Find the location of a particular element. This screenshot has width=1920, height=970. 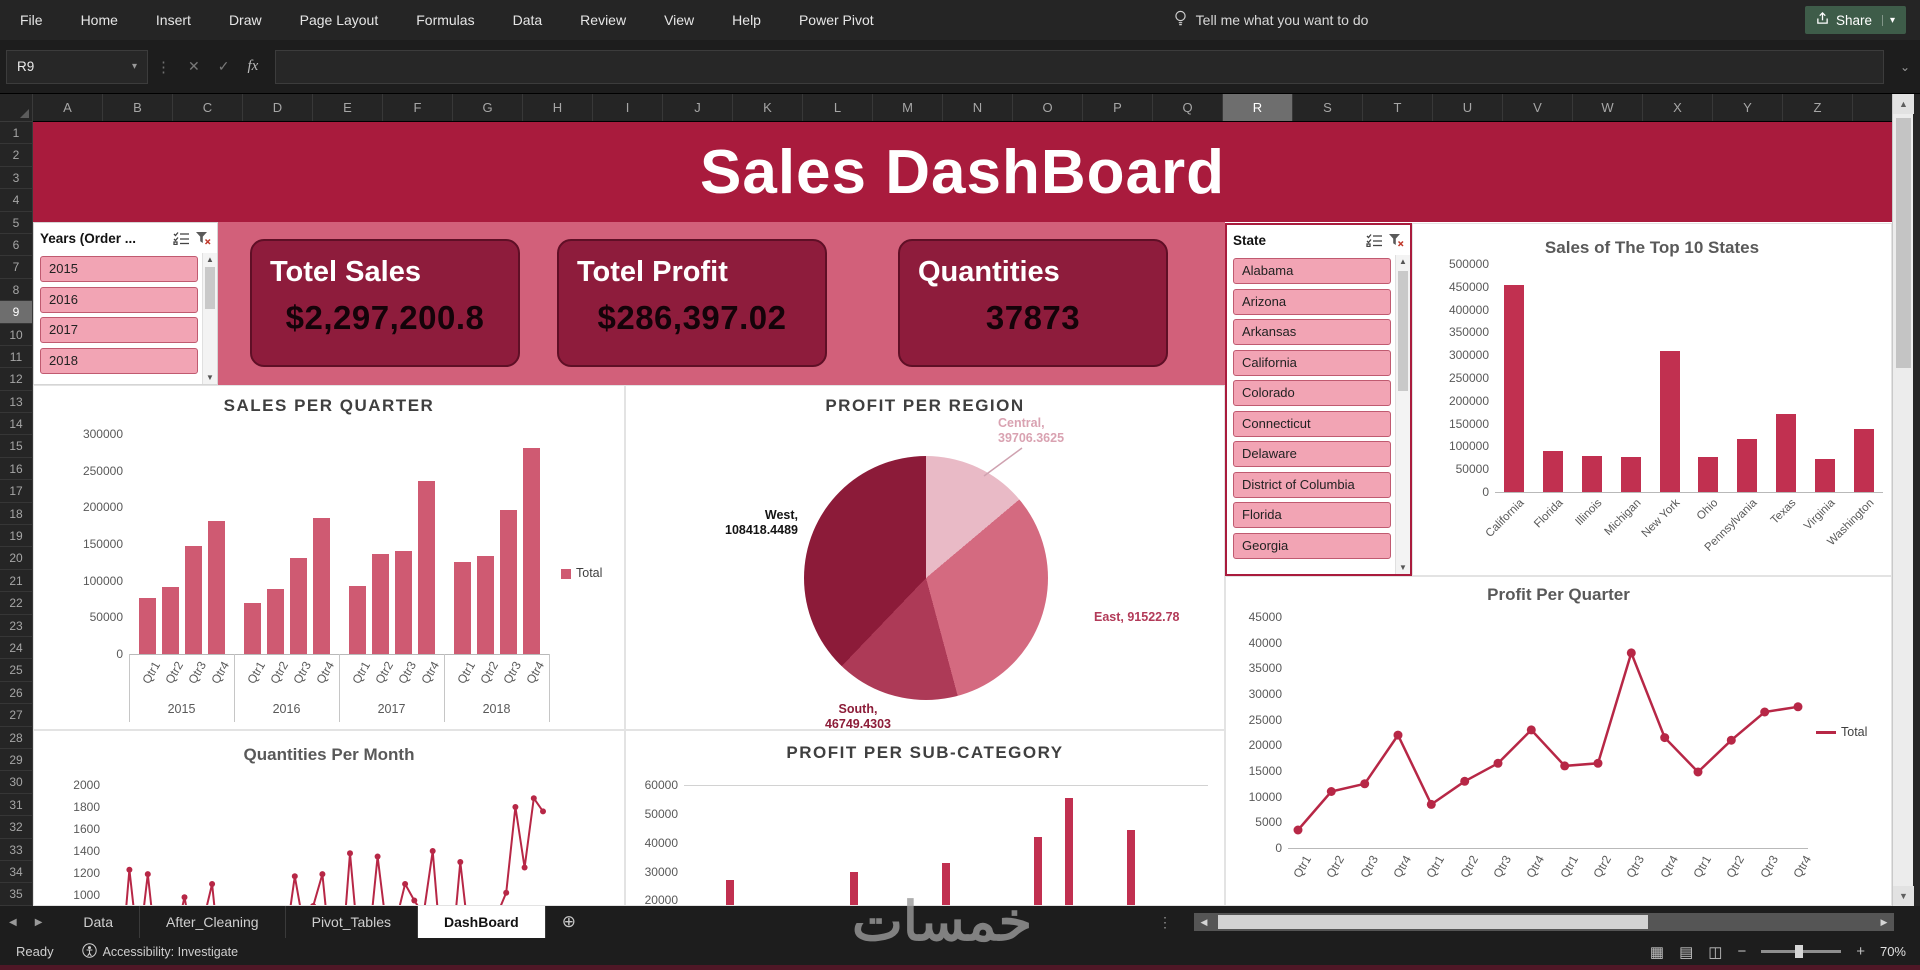

menu-review: Review is located at coordinates (603, 20).